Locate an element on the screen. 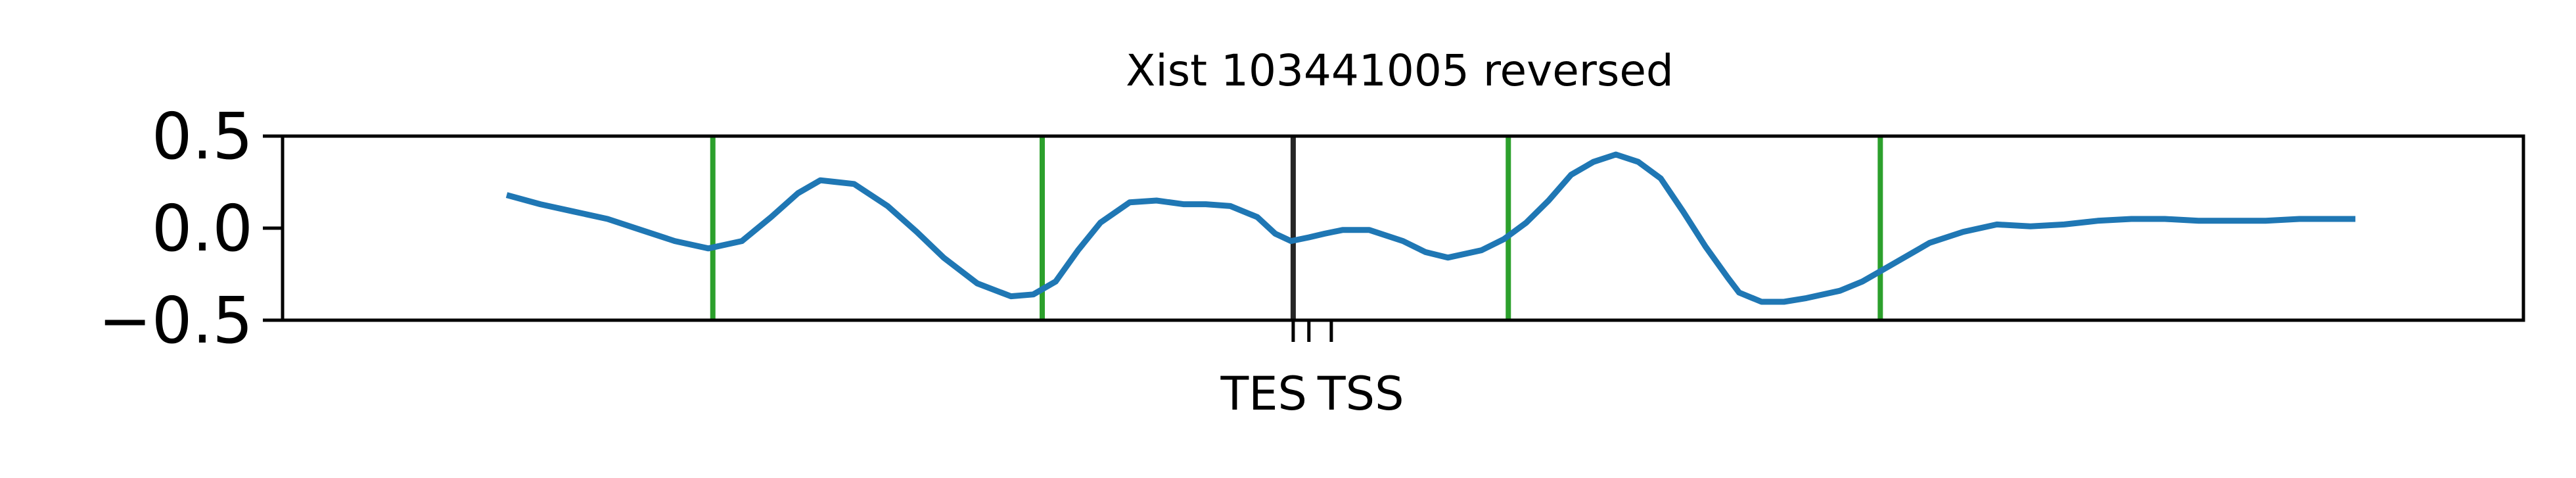  x-tick-label-tes: TES is located at coordinates (1263, 394).